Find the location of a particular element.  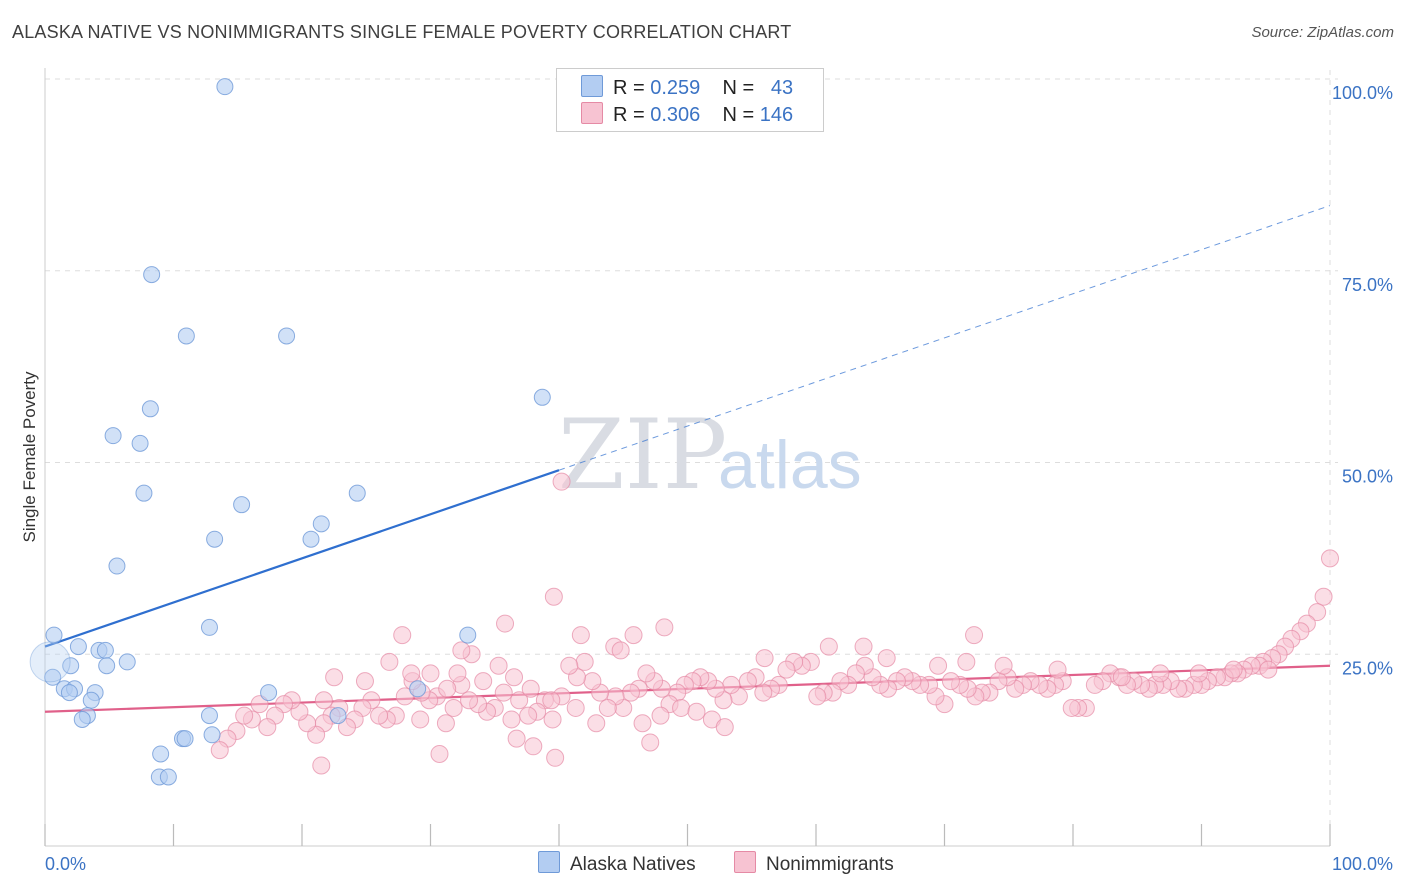

source-label: Source: ZipAtlas.com is located at coordinates (1322, 32).